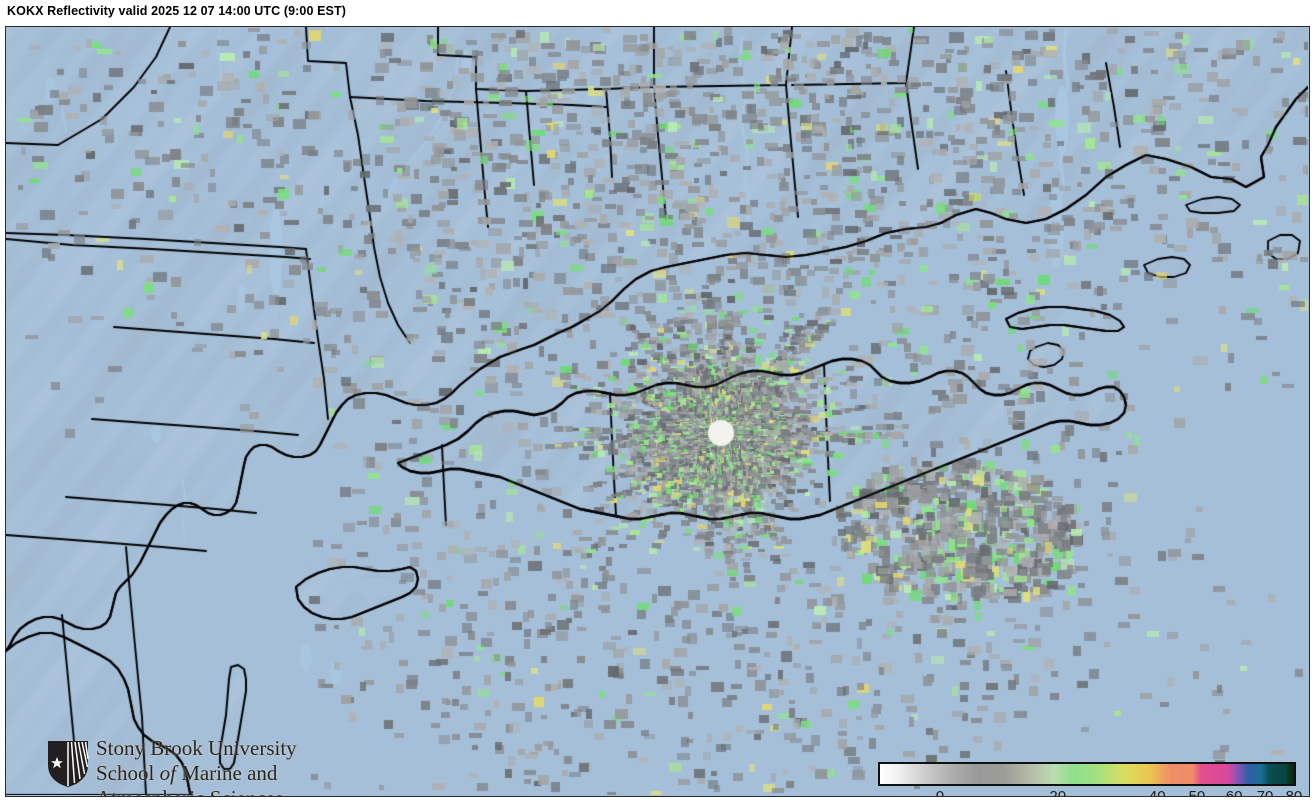 This screenshot has height=811, width=1316. Describe the element at coordinates (1234, 792) in the screenshot. I see `colorbar-tick-60: 60` at that location.